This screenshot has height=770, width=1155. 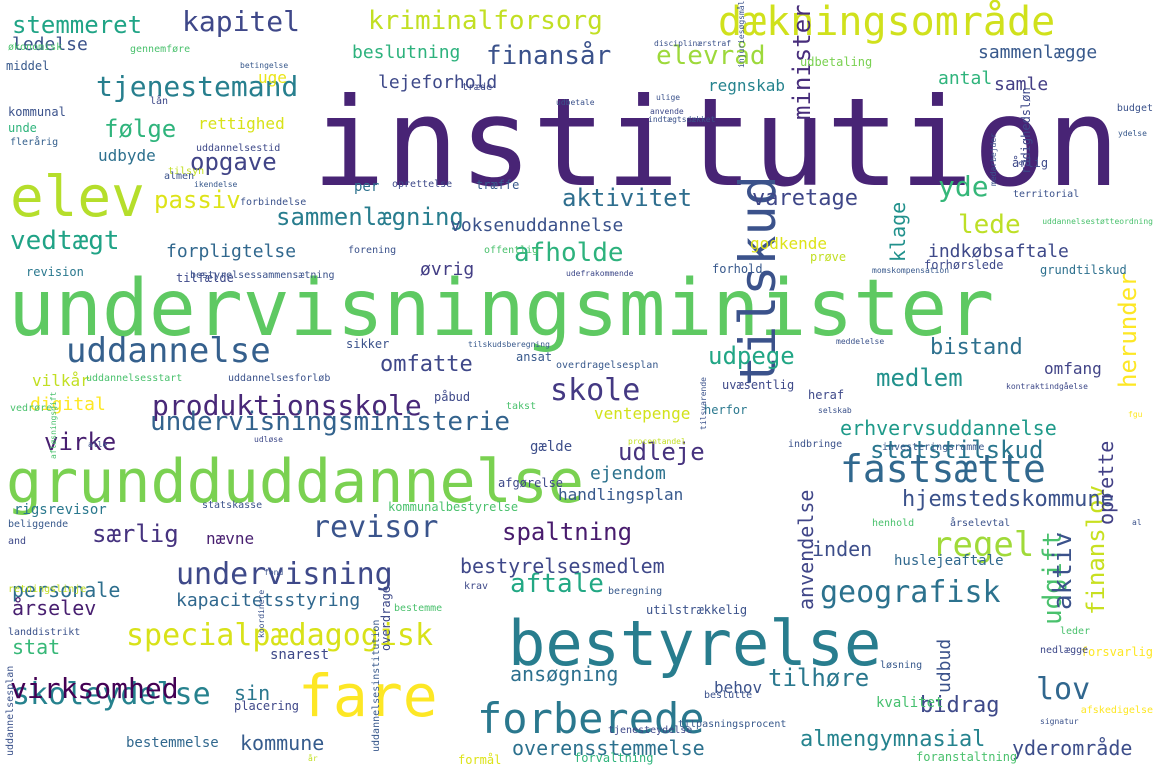 I want to click on word-41: herunder, so click(x=1128, y=330).